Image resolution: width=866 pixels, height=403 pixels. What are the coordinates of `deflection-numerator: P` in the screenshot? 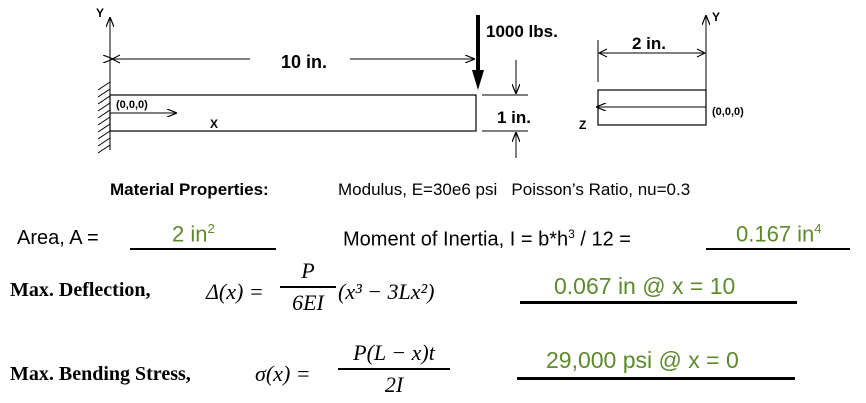 It's located at (308, 270).